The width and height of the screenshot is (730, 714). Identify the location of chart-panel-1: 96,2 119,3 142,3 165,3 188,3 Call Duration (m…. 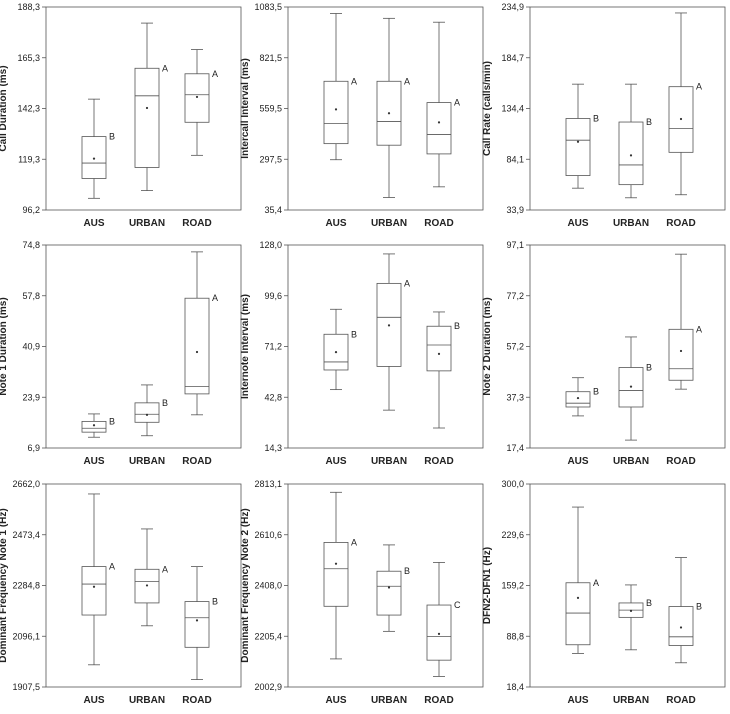
(121, 115).